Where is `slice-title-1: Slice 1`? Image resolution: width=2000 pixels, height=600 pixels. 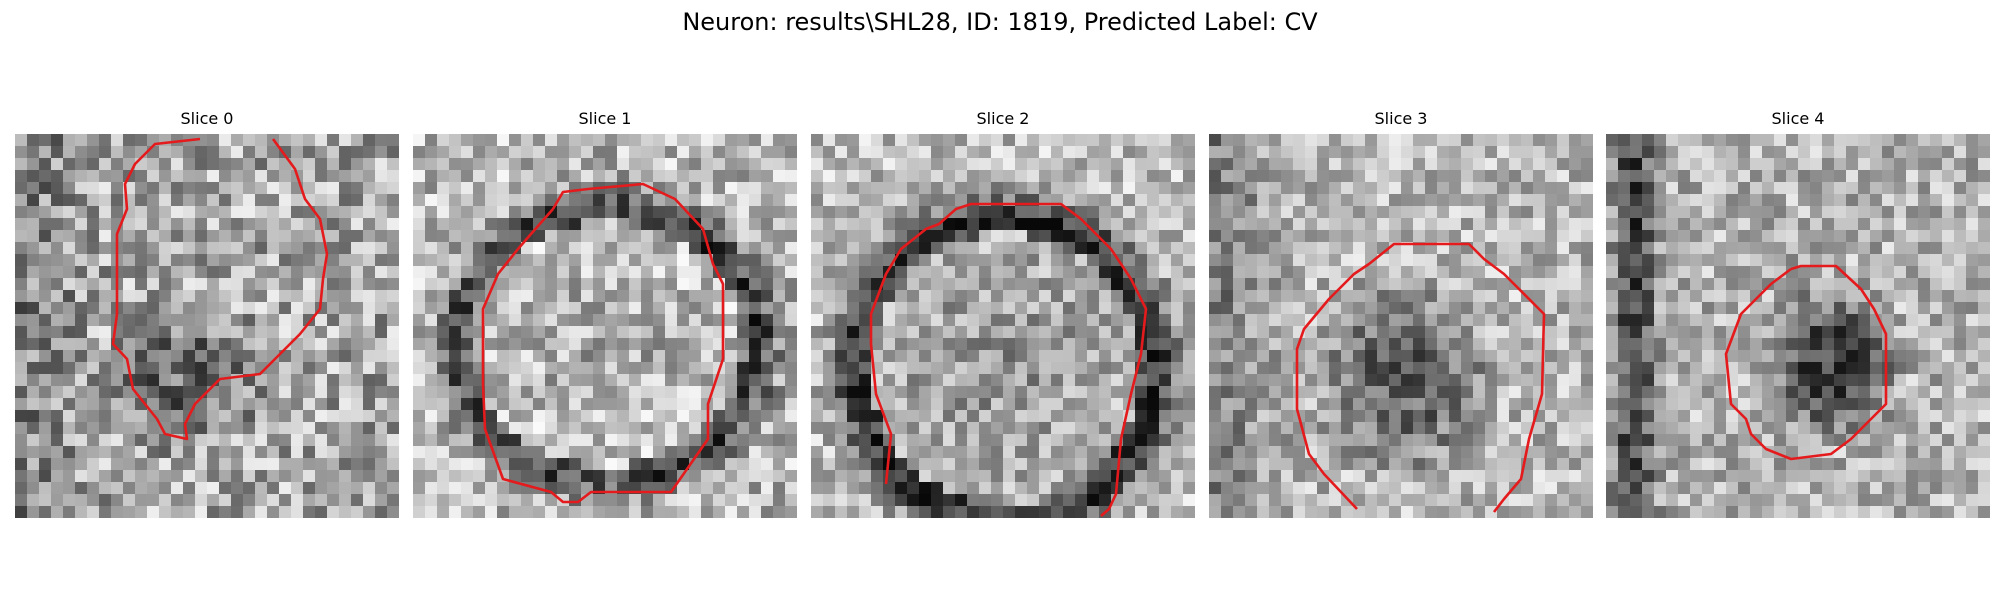 slice-title-1: Slice 1 is located at coordinates (605, 118).